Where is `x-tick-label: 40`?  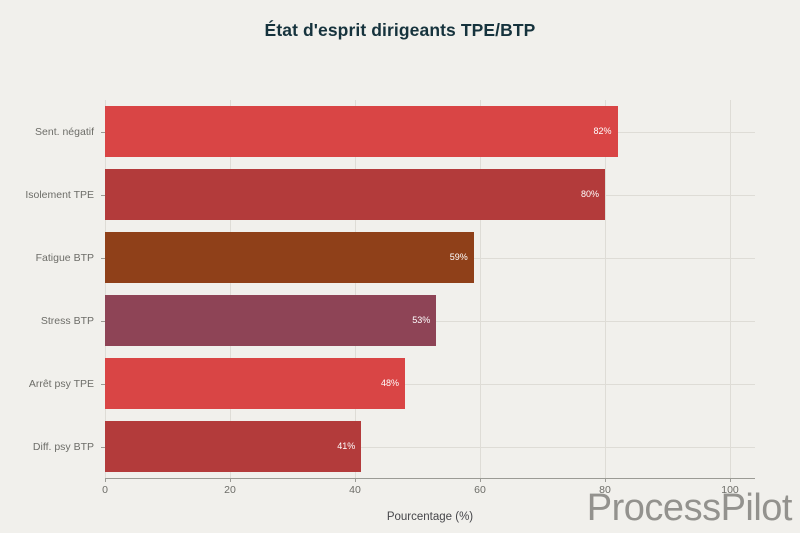 x-tick-label: 40 is located at coordinates (355, 490).